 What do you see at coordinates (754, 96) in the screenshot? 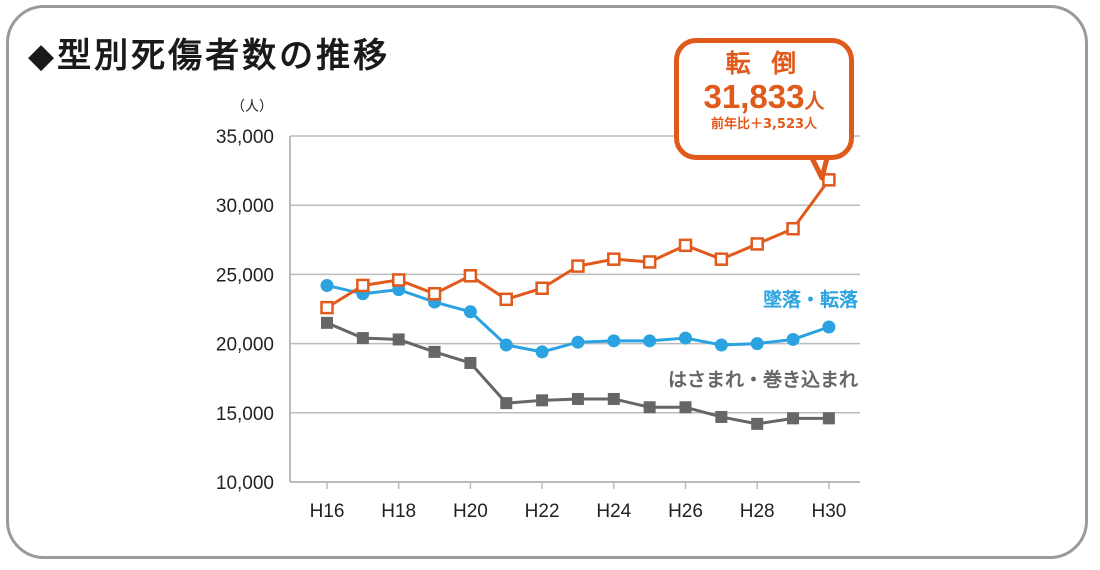
I see `callout-value: 31,833` at bounding box center [754, 96].